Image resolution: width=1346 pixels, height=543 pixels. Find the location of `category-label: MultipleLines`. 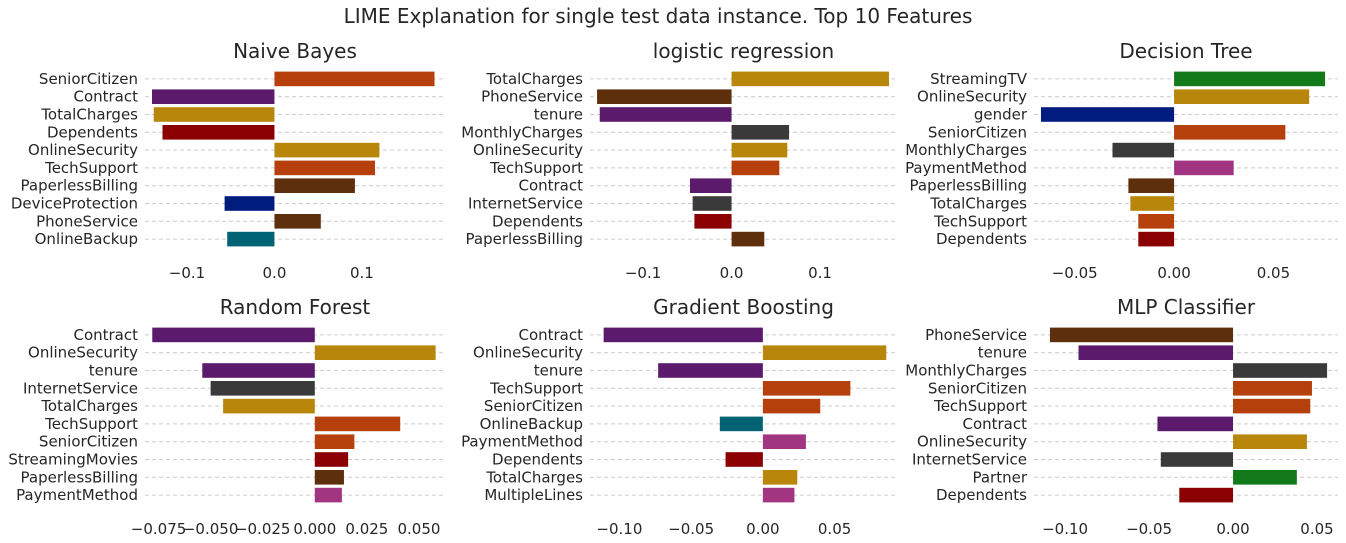

category-label: MultipleLines is located at coordinates (533, 495).